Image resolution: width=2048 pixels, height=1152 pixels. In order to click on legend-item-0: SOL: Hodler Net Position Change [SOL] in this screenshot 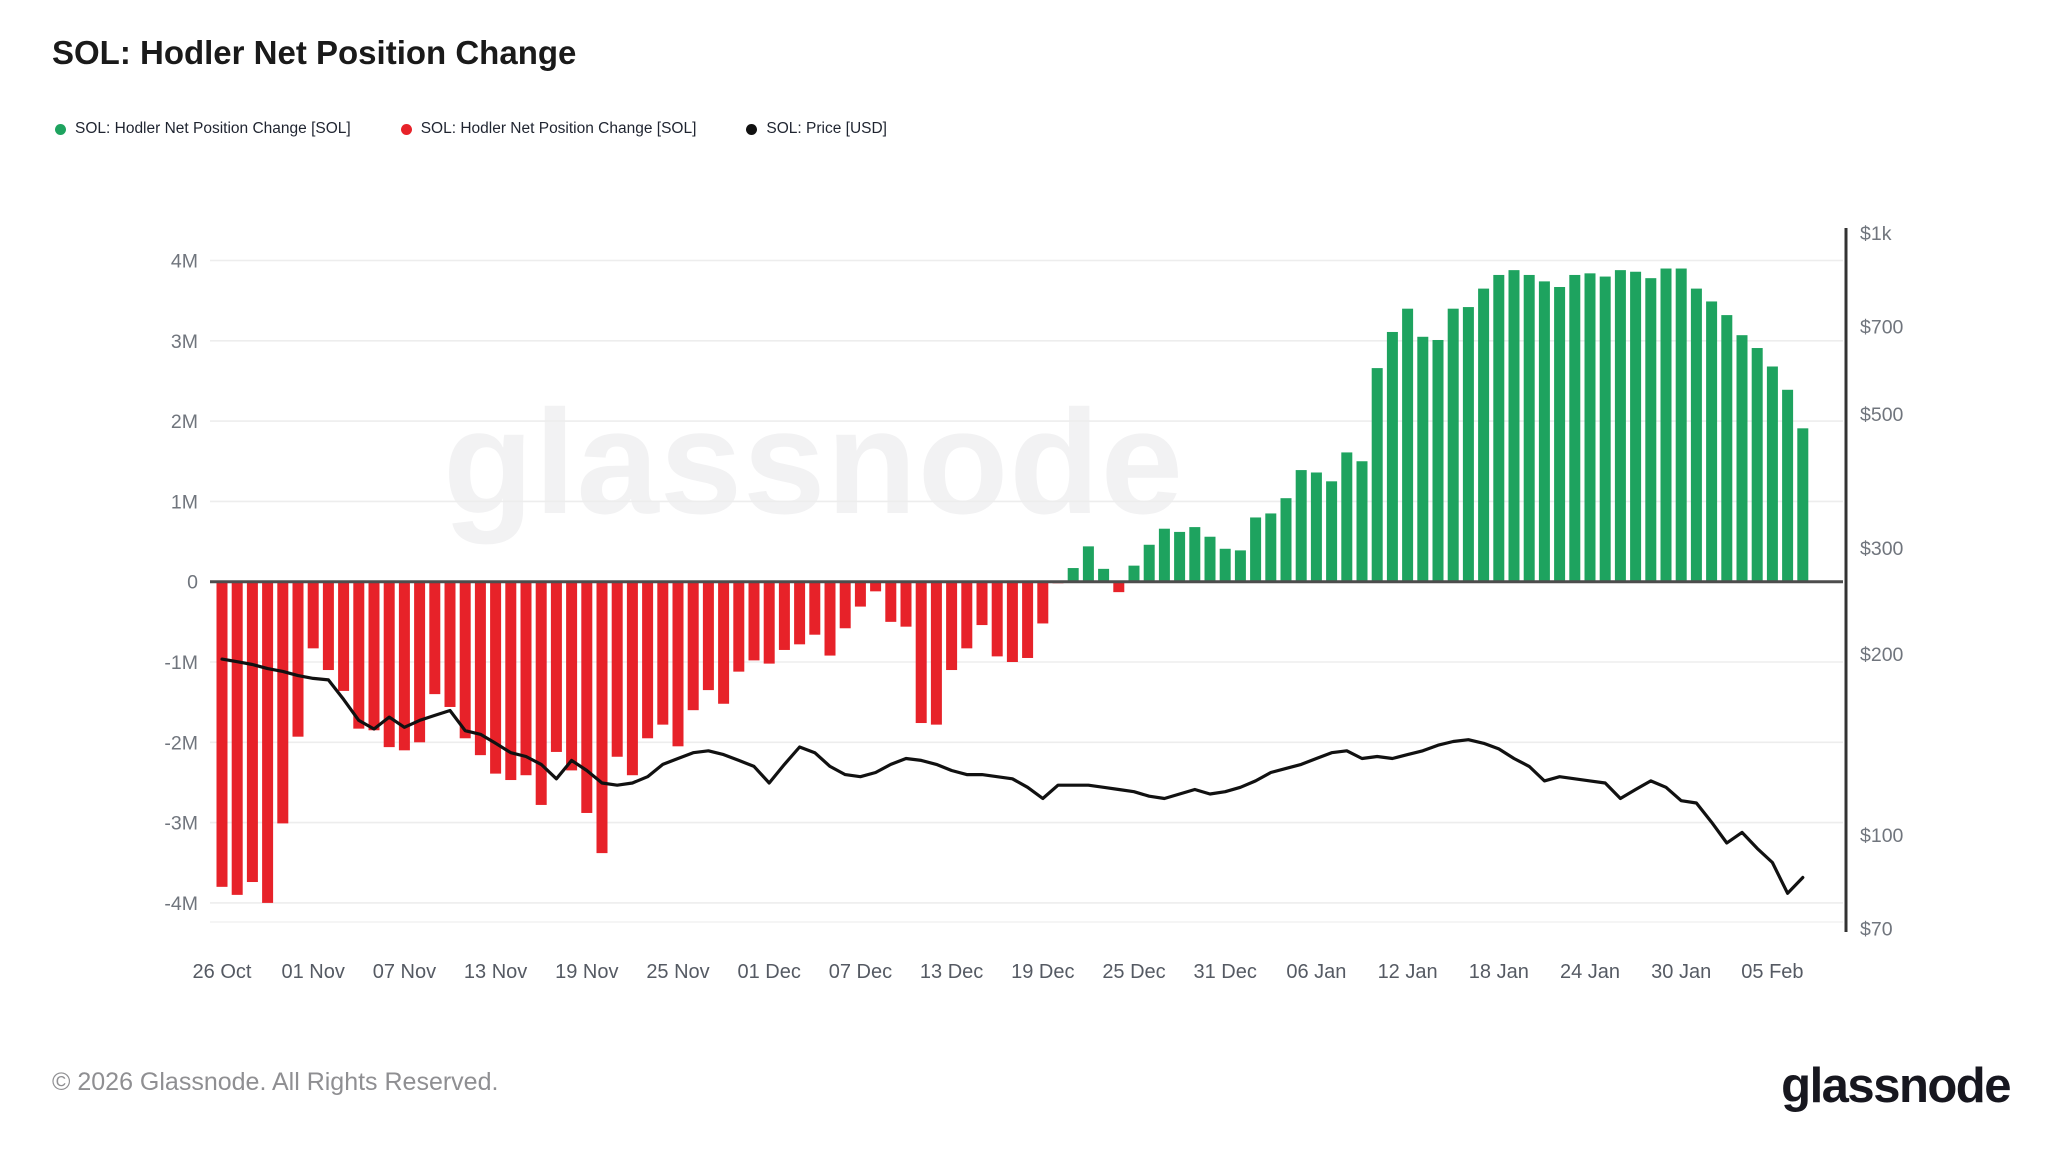, I will do `click(203, 129)`.